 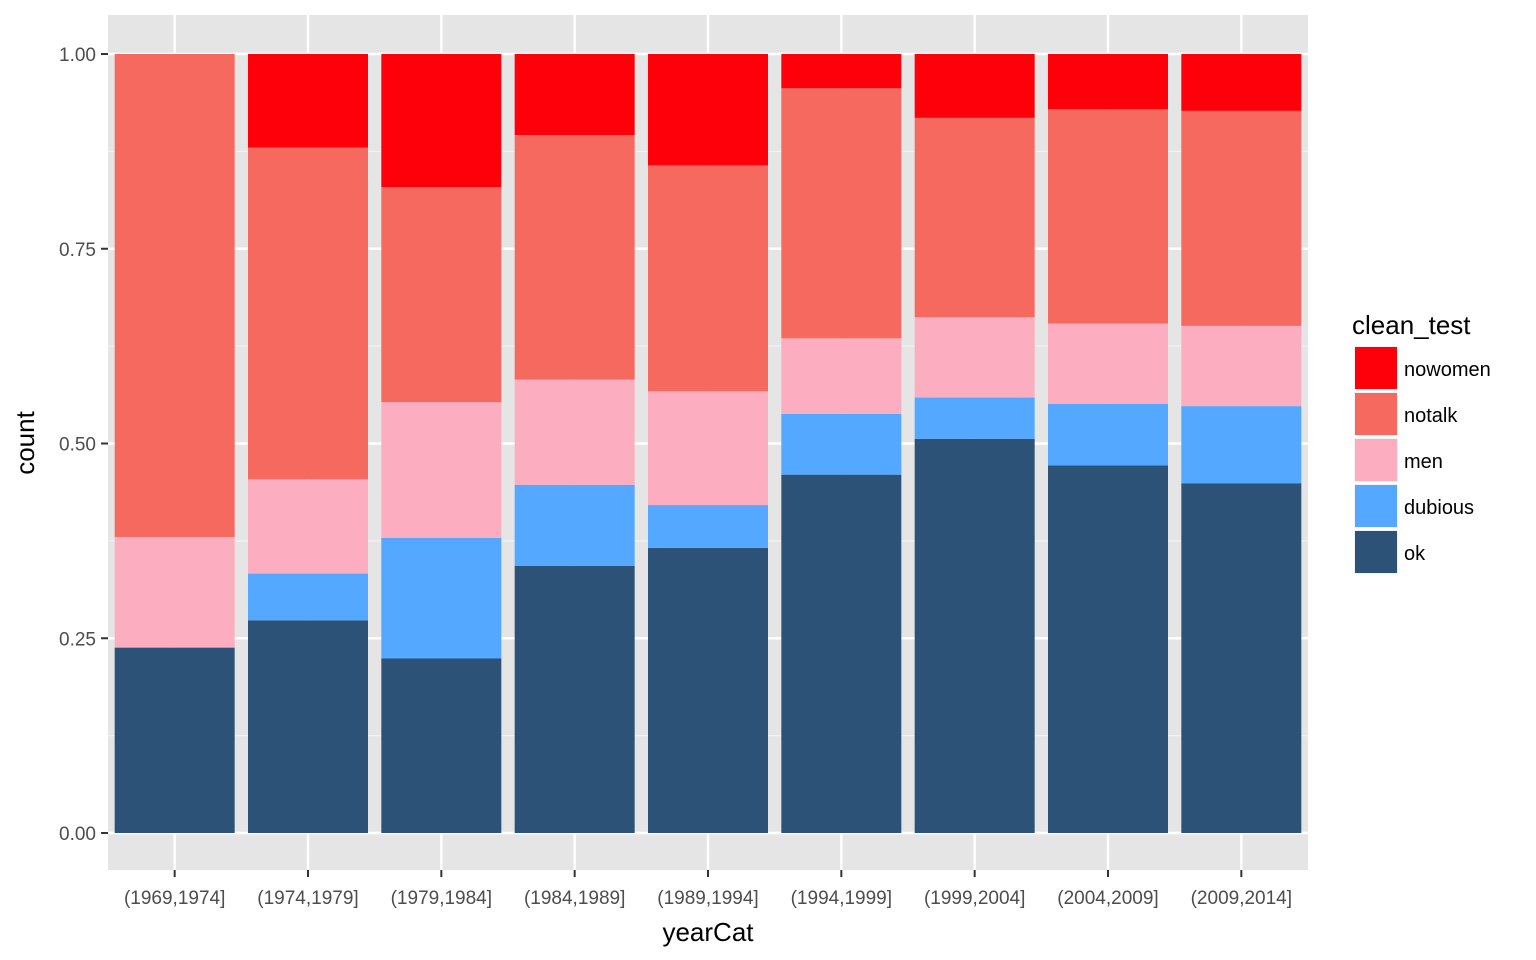 I want to click on x-tick-label: (2009,2014], so click(x=1241, y=898).